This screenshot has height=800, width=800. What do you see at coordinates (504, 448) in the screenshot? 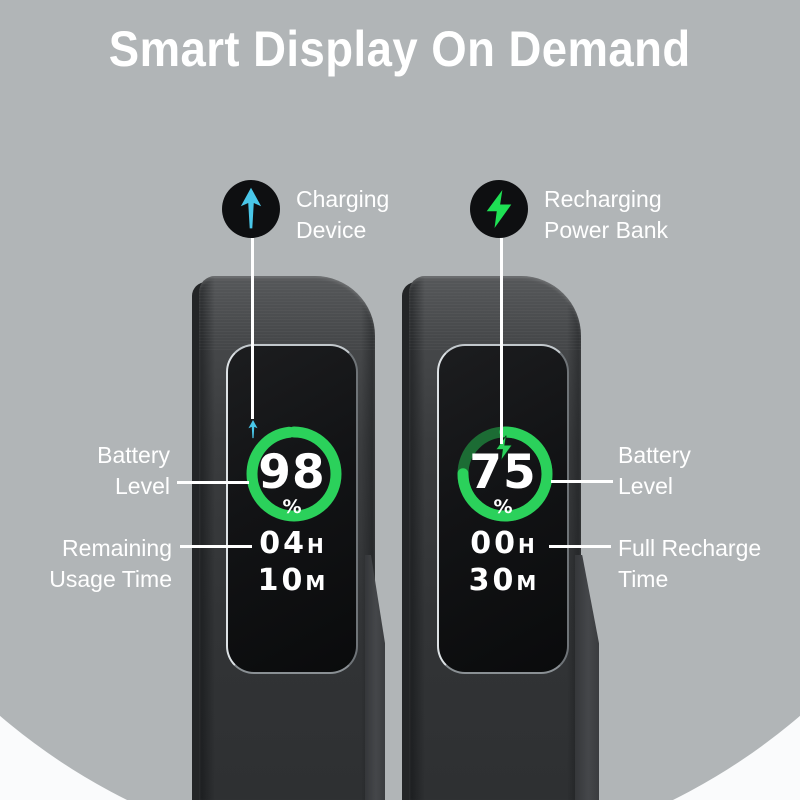
I see `charging-bolt-icon` at bounding box center [504, 448].